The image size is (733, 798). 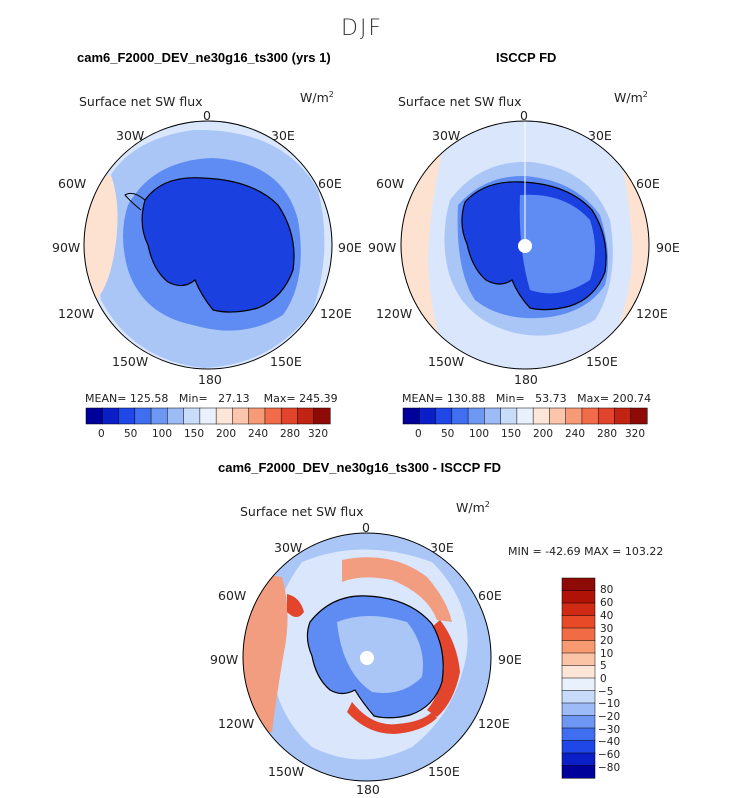 I want to click on panel-2-cb-tick-4: 200, so click(x=543, y=434).